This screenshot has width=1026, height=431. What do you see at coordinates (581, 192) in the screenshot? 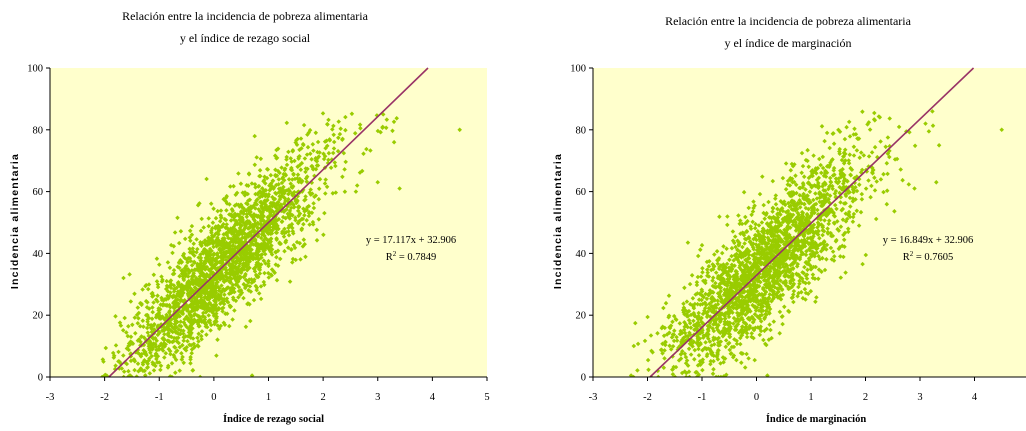
I see `y-tick-label: 60` at bounding box center [581, 192].